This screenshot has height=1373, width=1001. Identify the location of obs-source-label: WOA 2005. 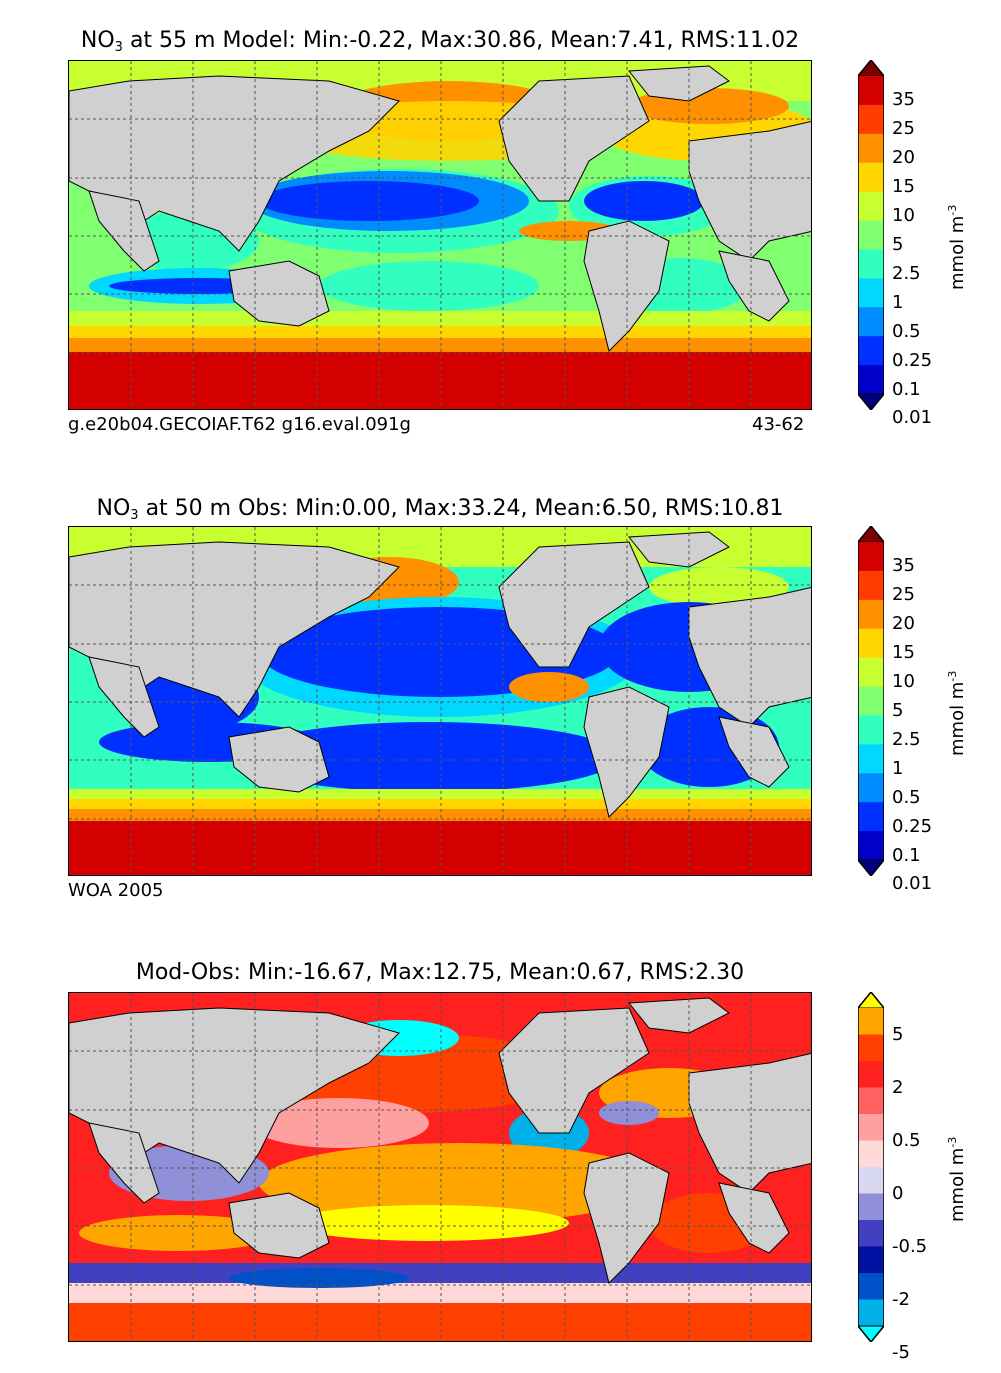
(116, 890).